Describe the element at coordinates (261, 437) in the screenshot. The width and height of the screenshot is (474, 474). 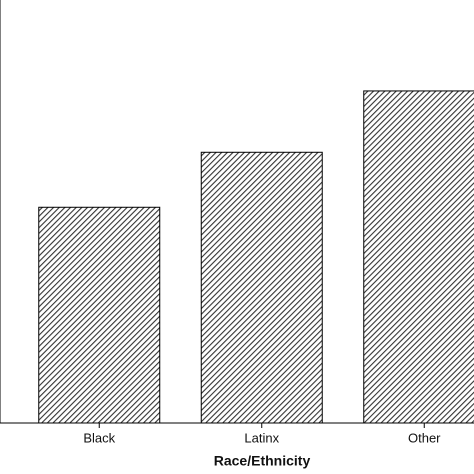
I see `x-tick-label: Latinx` at that location.